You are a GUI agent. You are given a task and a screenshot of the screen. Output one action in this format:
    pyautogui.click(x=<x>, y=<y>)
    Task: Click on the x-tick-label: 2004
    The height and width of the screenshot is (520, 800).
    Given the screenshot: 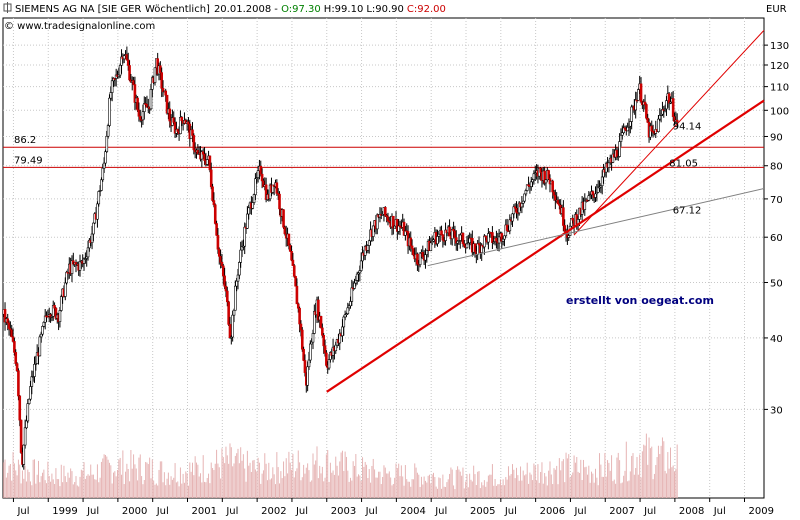 What is the action you would take?
    pyautogui.click(x=412, y=511)
    